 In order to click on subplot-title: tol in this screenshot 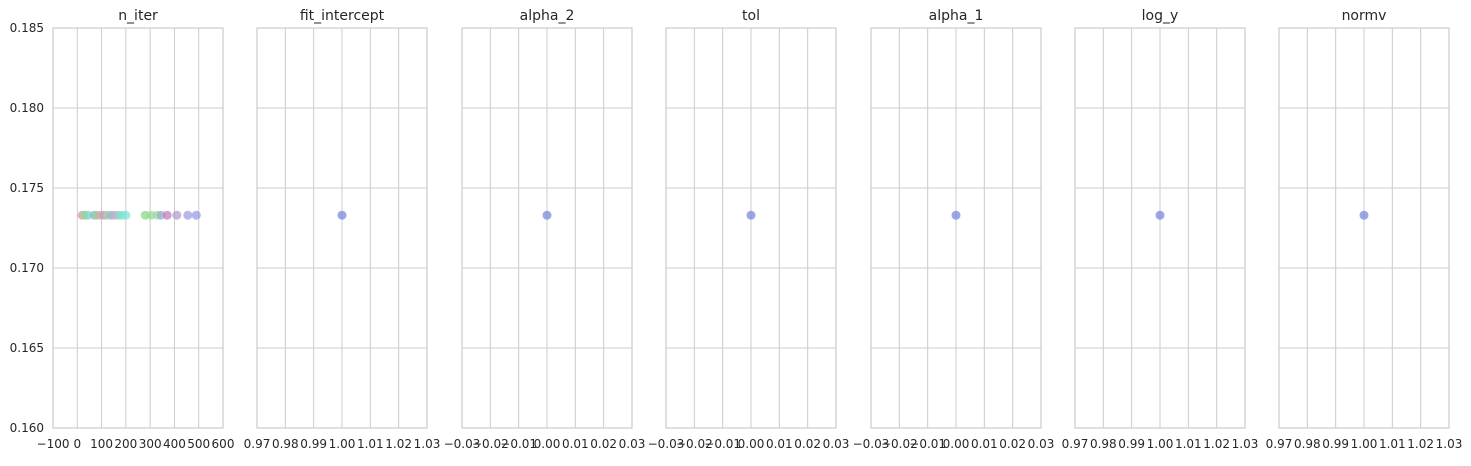, I will do `click(751, 16)`.